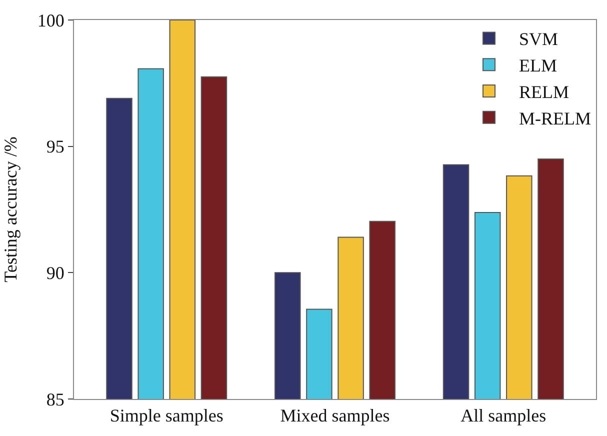 Image resolution: width=607 pixels, height=436 pixels. What do you see at coordinates (555, 118) in the screenshot?
I see `legend-label: M-RELM` at bounding box center [555, 118].